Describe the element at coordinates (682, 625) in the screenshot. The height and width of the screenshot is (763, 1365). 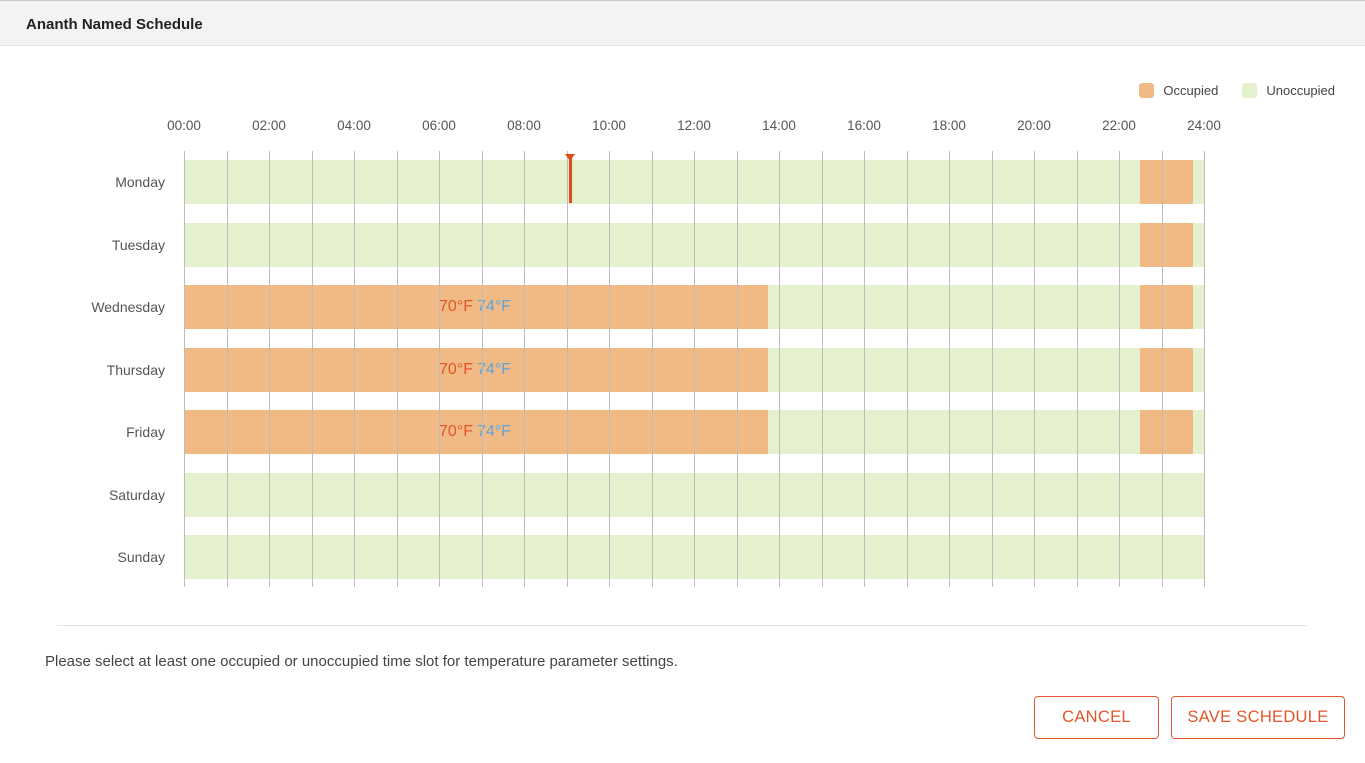
I see `divider` at that location.